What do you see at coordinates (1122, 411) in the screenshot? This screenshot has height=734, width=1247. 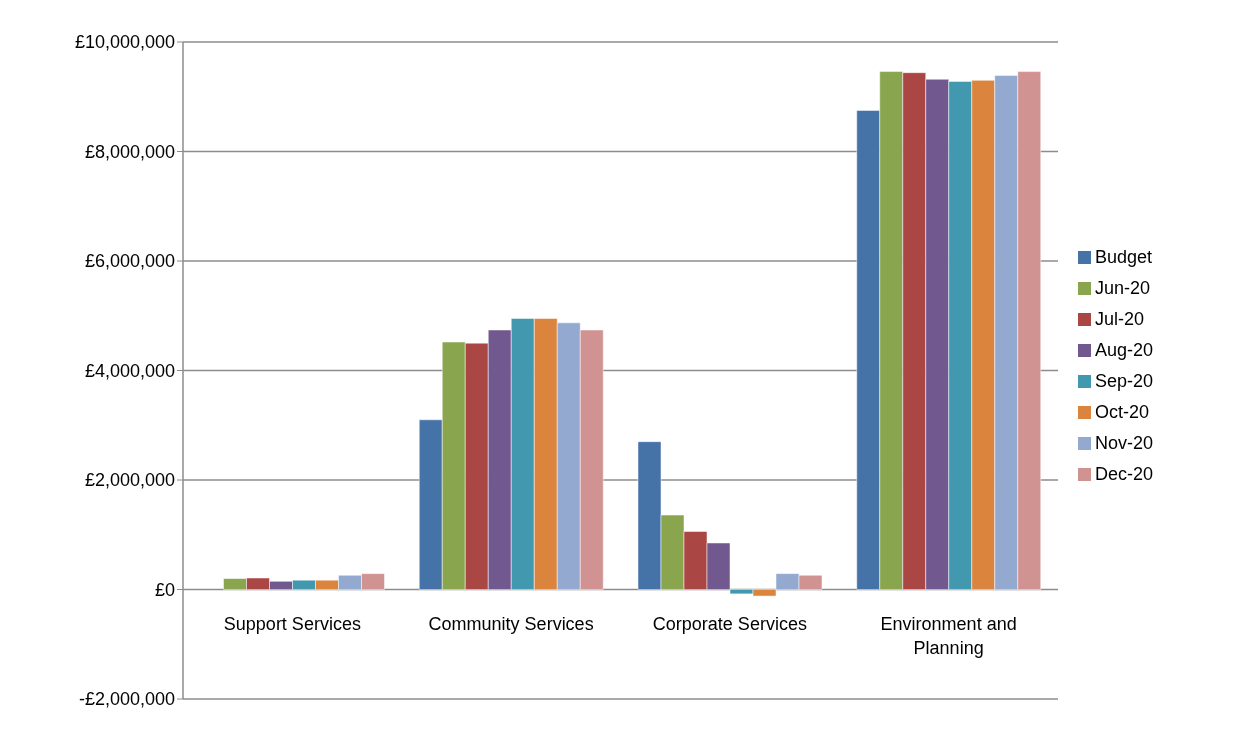 I see `legend-label: Oct-20` at bounding box center [1122, 411].